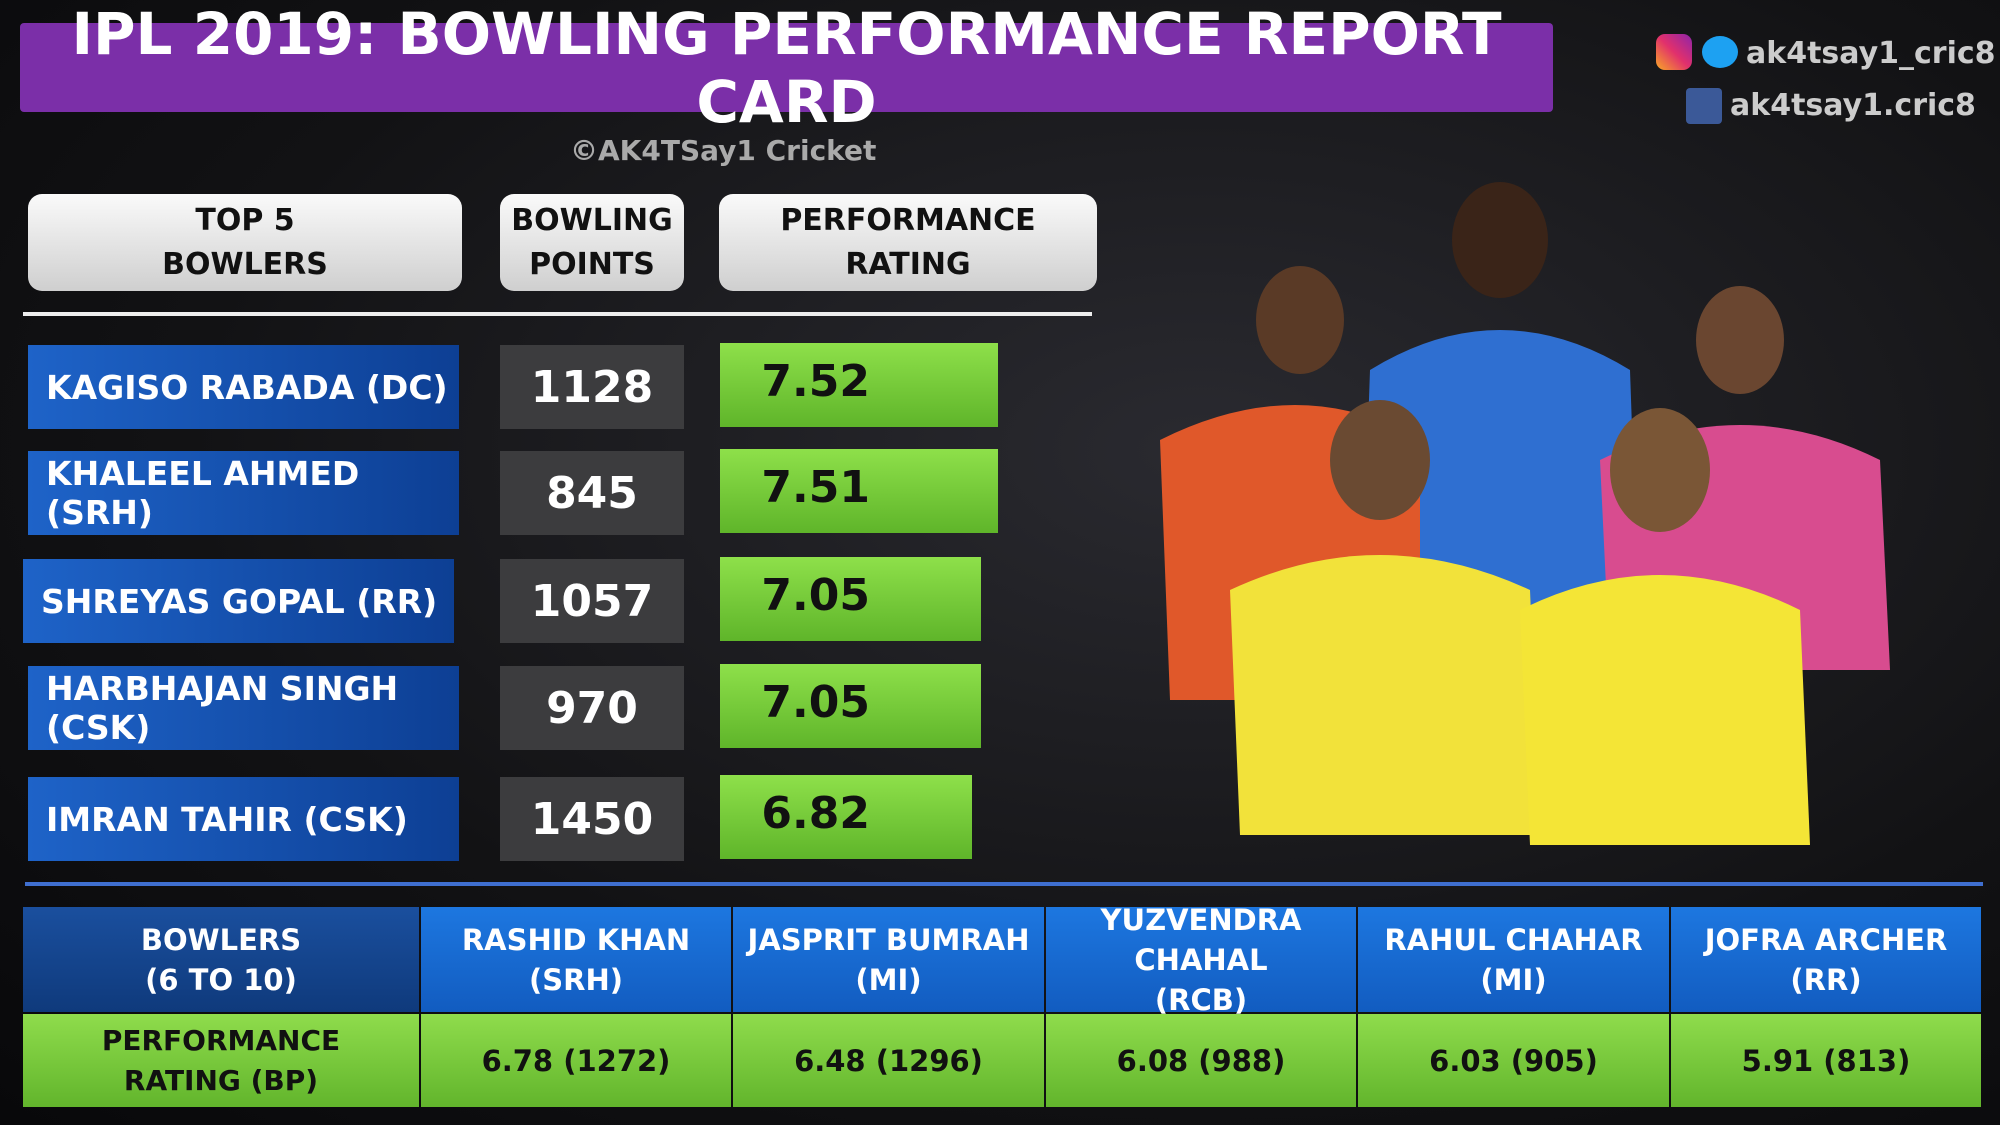 The image size is (2000, 1125). Describe the element at coordinates (243, 493) in the screenshot. I see `bowler-name: KHALEEL AHMED (SRH)` at that location.